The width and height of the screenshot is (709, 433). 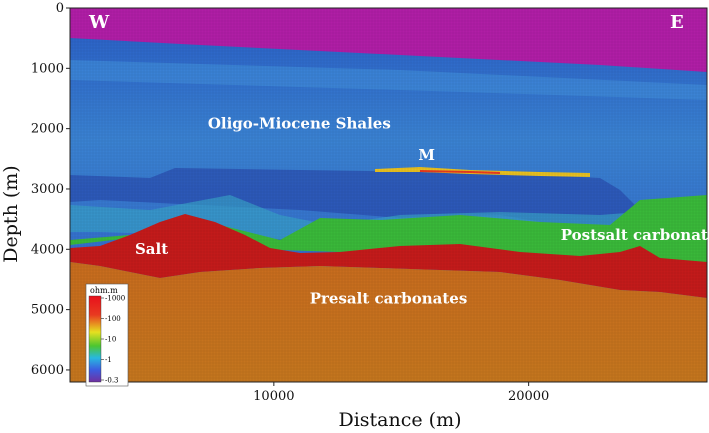 I want to click on colorbar-tick-label: -10, so click(x=110, y=340).